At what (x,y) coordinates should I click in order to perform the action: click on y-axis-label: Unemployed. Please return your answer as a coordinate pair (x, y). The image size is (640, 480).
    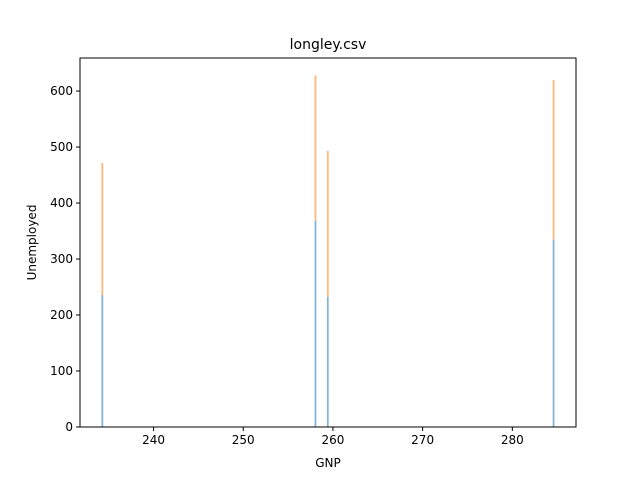
    Looking at the image, I should click on (32, 243).